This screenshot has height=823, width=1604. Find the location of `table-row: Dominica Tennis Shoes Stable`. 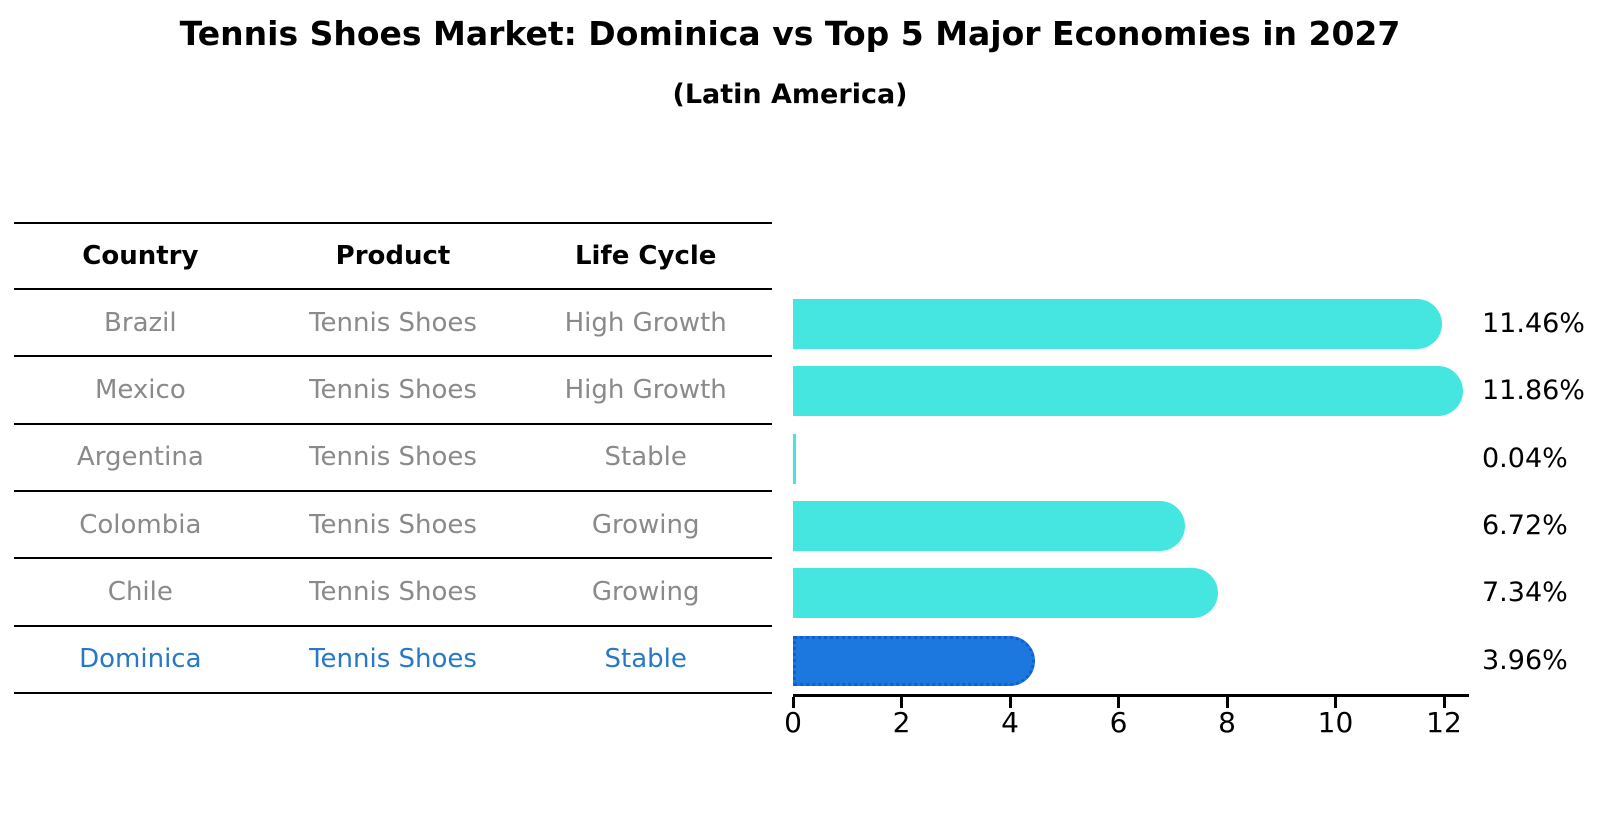

table-row: Dominica Tennis Shoes Stable is located at coordinates (393, 660).